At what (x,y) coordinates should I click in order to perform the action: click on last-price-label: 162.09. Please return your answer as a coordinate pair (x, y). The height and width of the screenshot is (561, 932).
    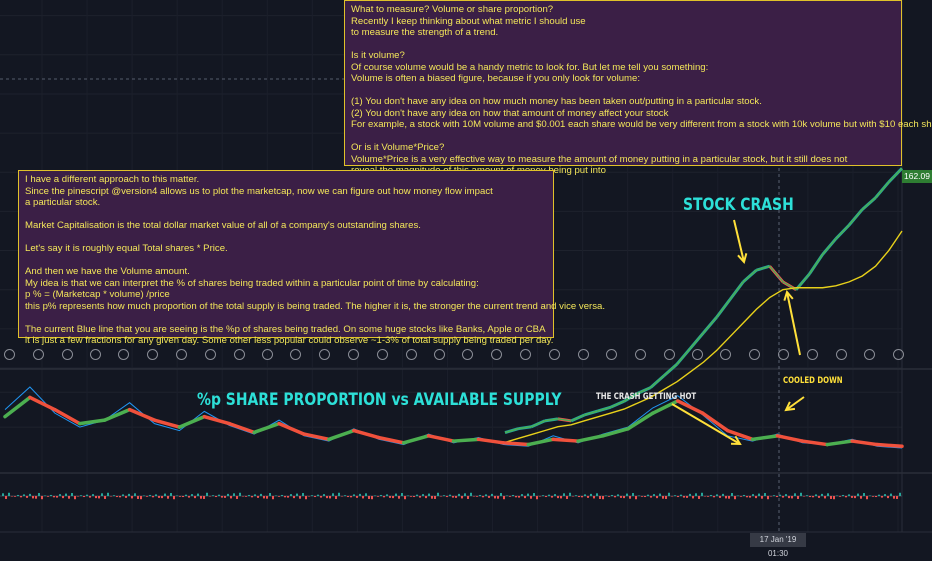
    Looking at the image, I should click on (917, 176).